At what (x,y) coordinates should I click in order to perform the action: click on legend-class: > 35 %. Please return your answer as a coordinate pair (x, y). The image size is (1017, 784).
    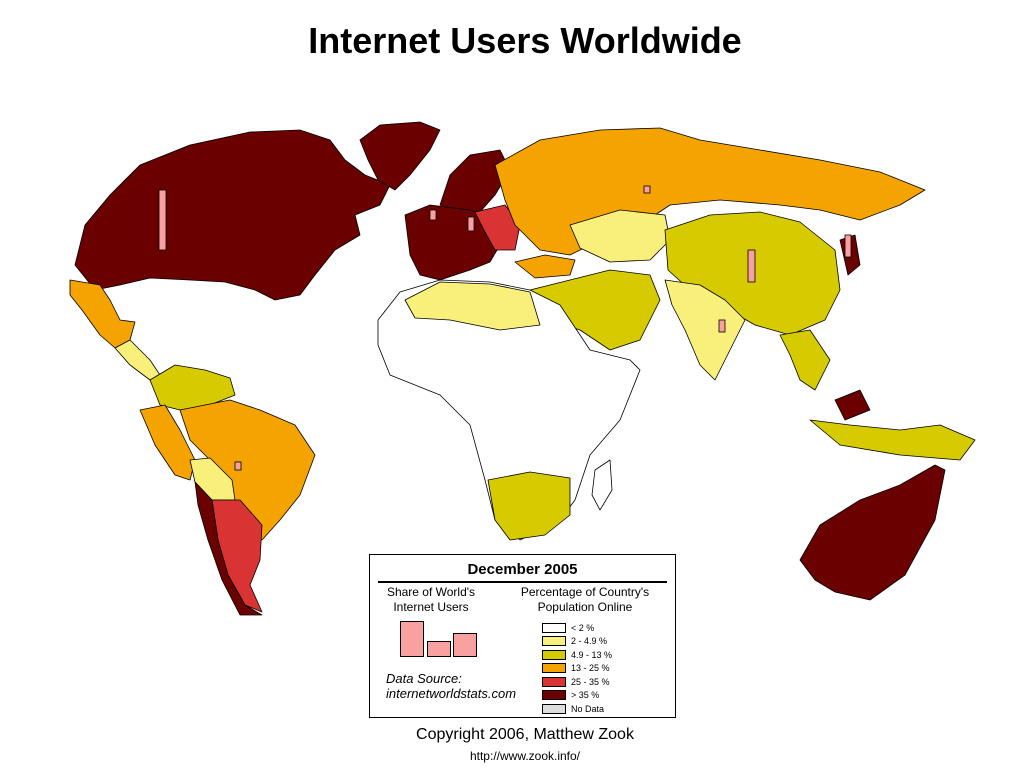
    Looking at the image, I should click on (577, 696).